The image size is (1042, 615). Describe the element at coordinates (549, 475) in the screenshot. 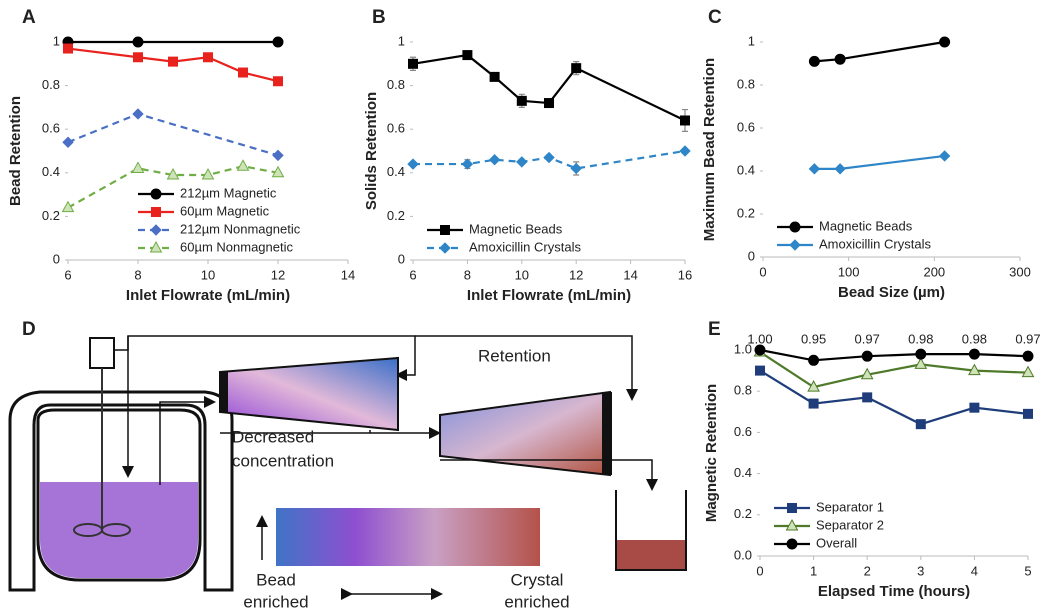

I see `waste-arrow` at that location.